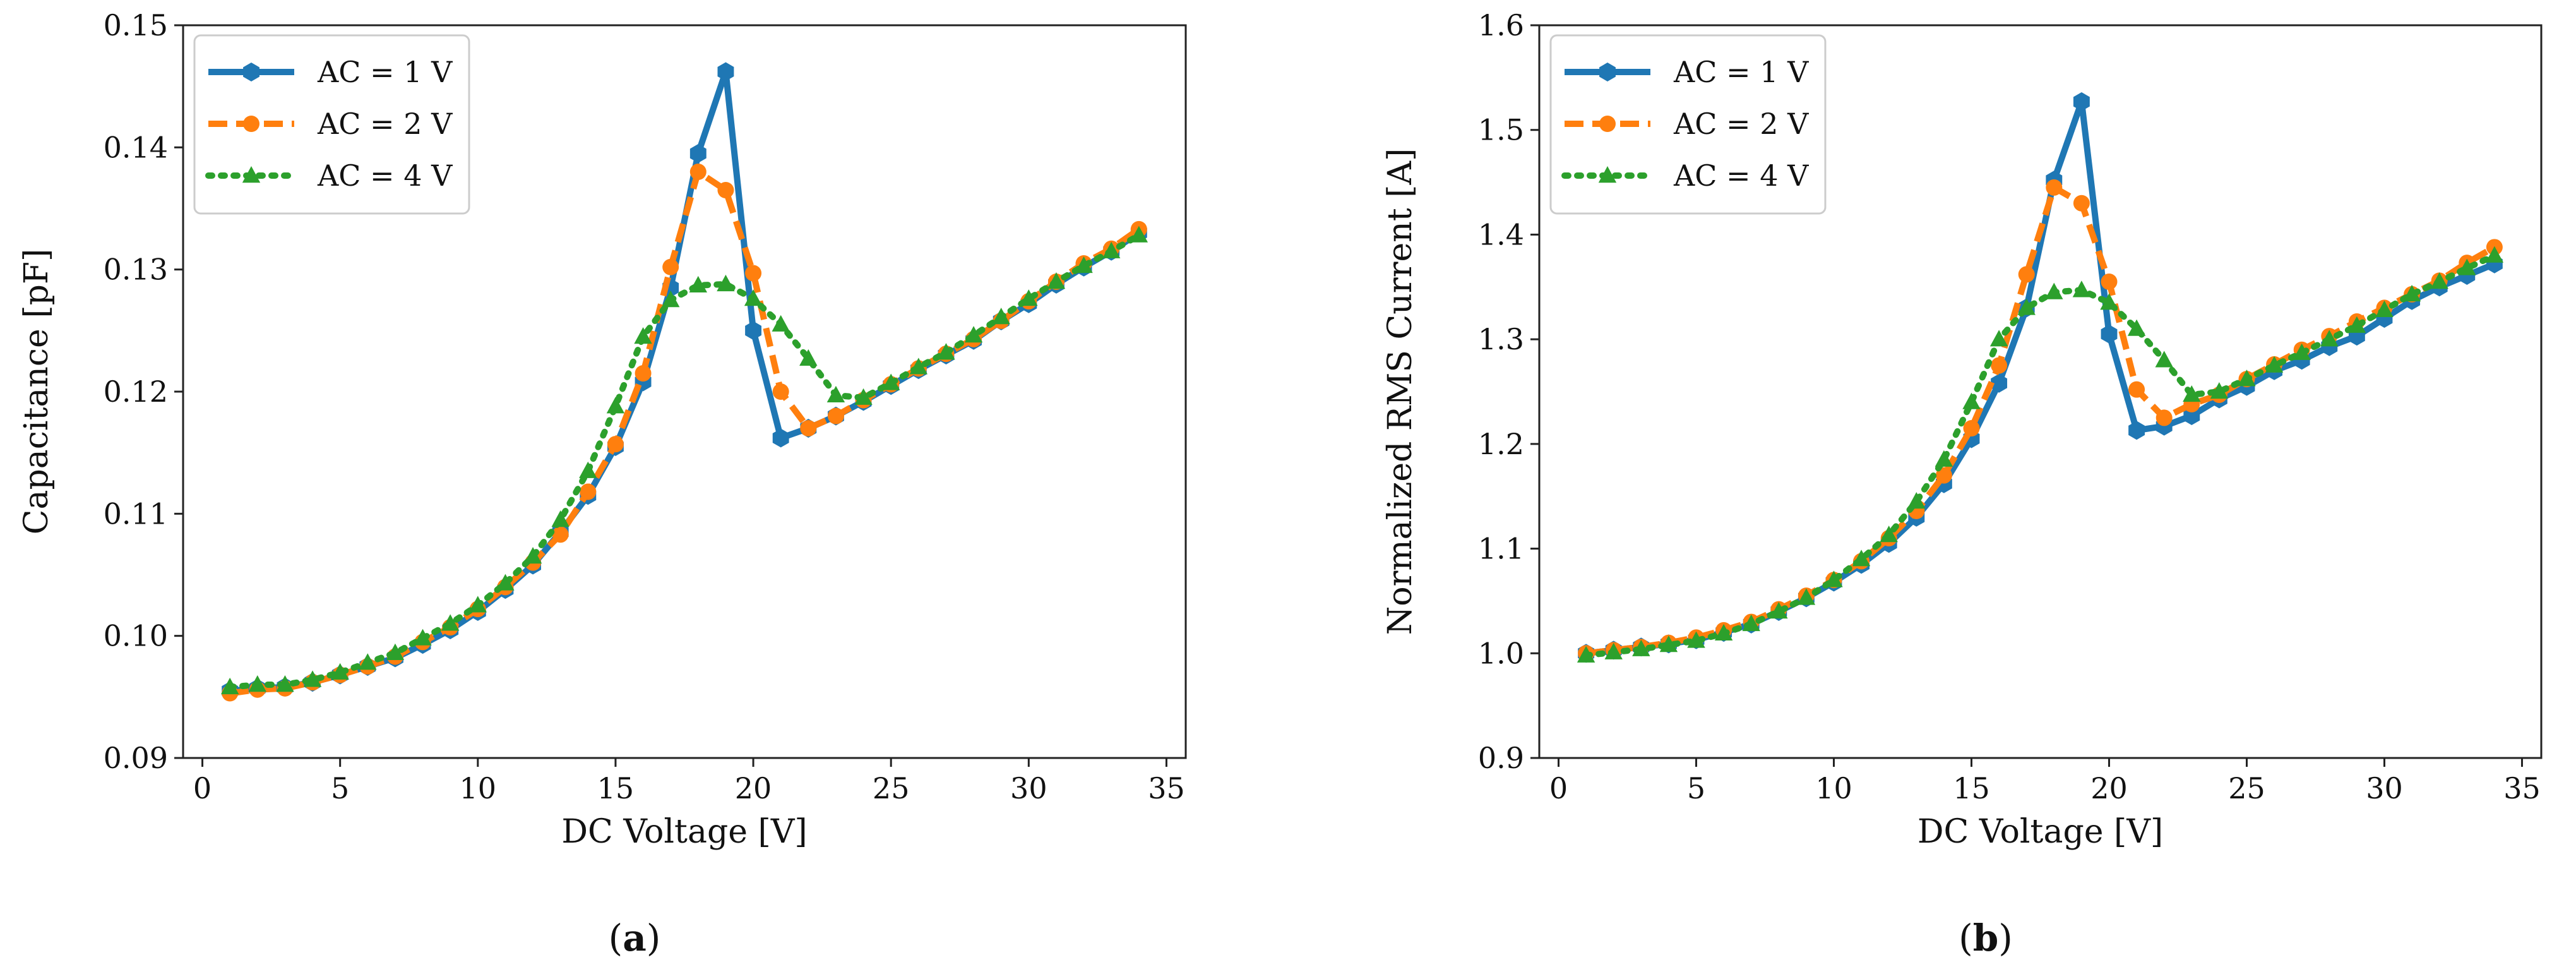  What do you see at coordinates (1501, 130) in the screenshot?
I see `y-tick-label: 1.5` at bounding box center [1501, 130].